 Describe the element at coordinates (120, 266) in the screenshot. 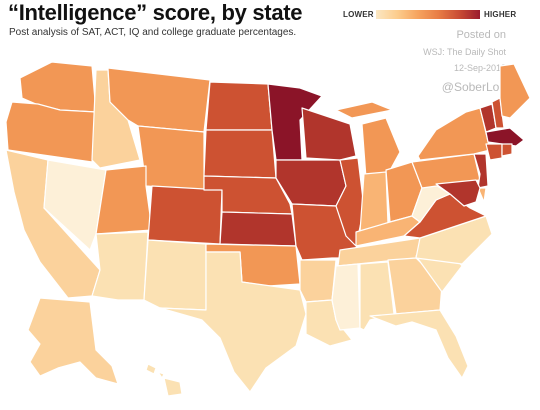

I see `state-az` at that location.